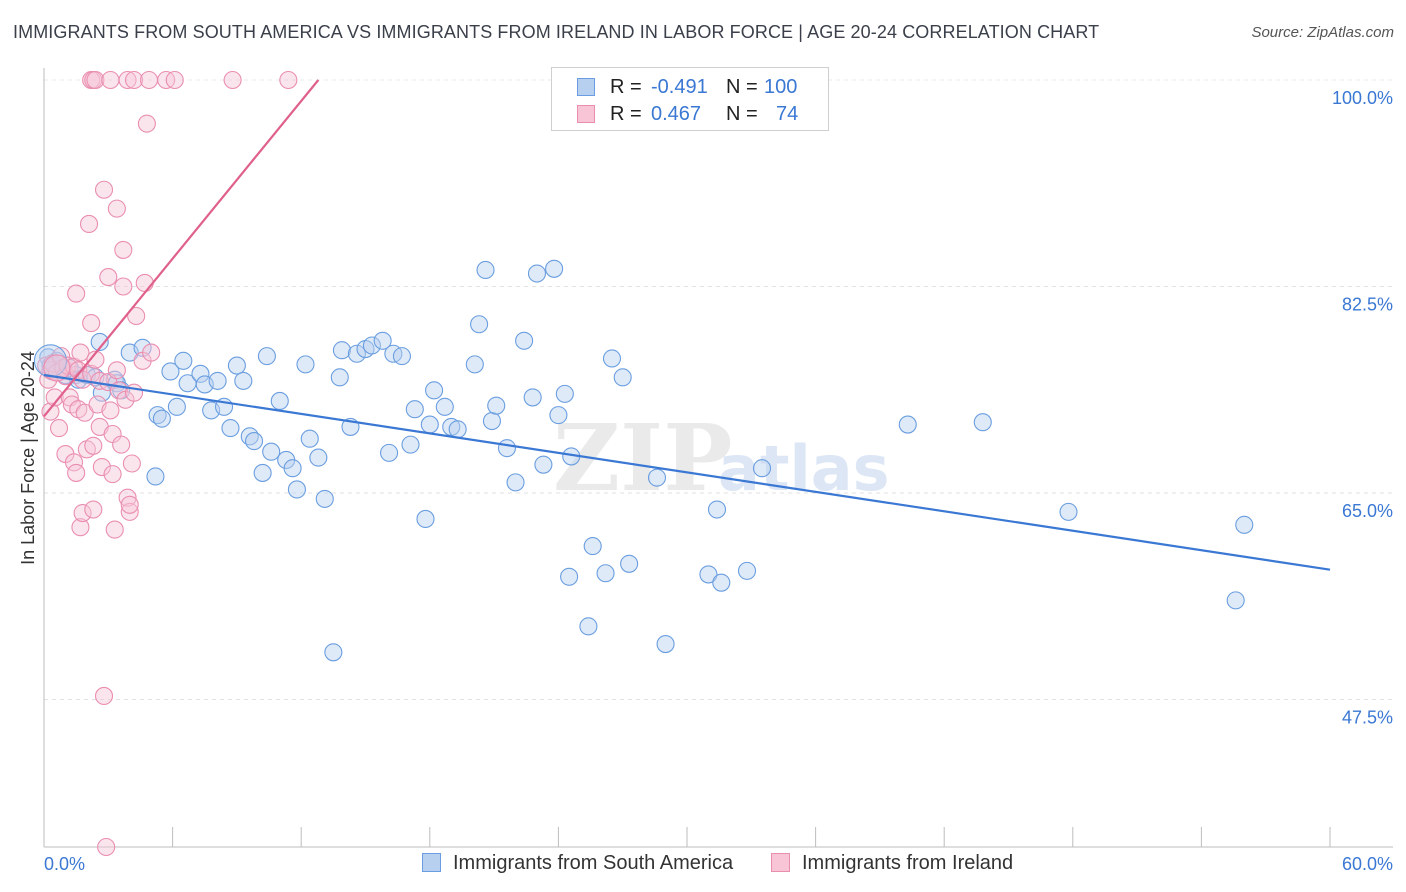 The image size is (1406, 892). Describe the element at coordinates (1322, 32) in the screenshot. I see `source-credit: Source: ZipAtlas.com` at that location.